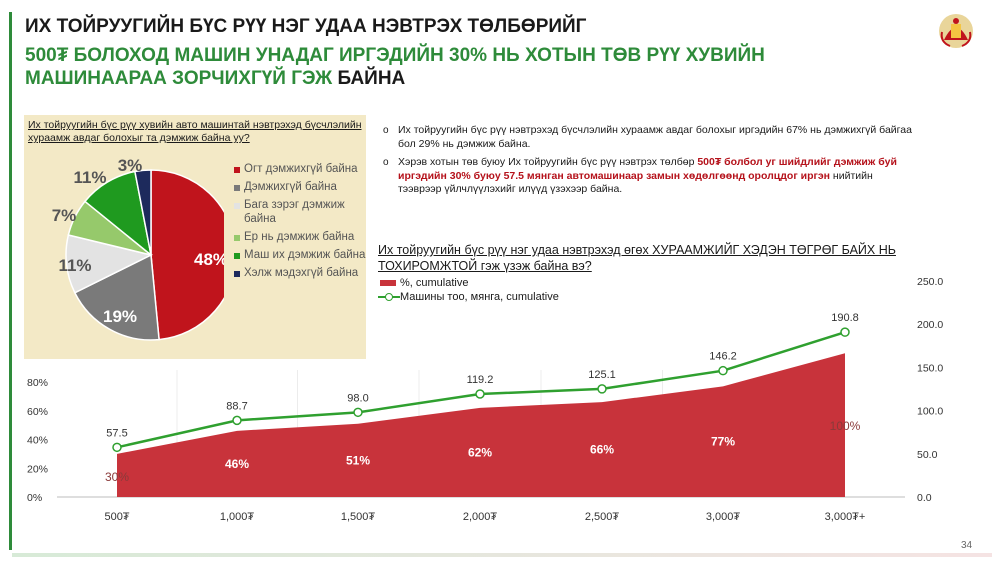 The width and height of the screenshot is (993, 565). What do you see at coordinates (480, 452) in the screenshot?
I see `area-data-label: 62%` at bounding box center [480, 452].